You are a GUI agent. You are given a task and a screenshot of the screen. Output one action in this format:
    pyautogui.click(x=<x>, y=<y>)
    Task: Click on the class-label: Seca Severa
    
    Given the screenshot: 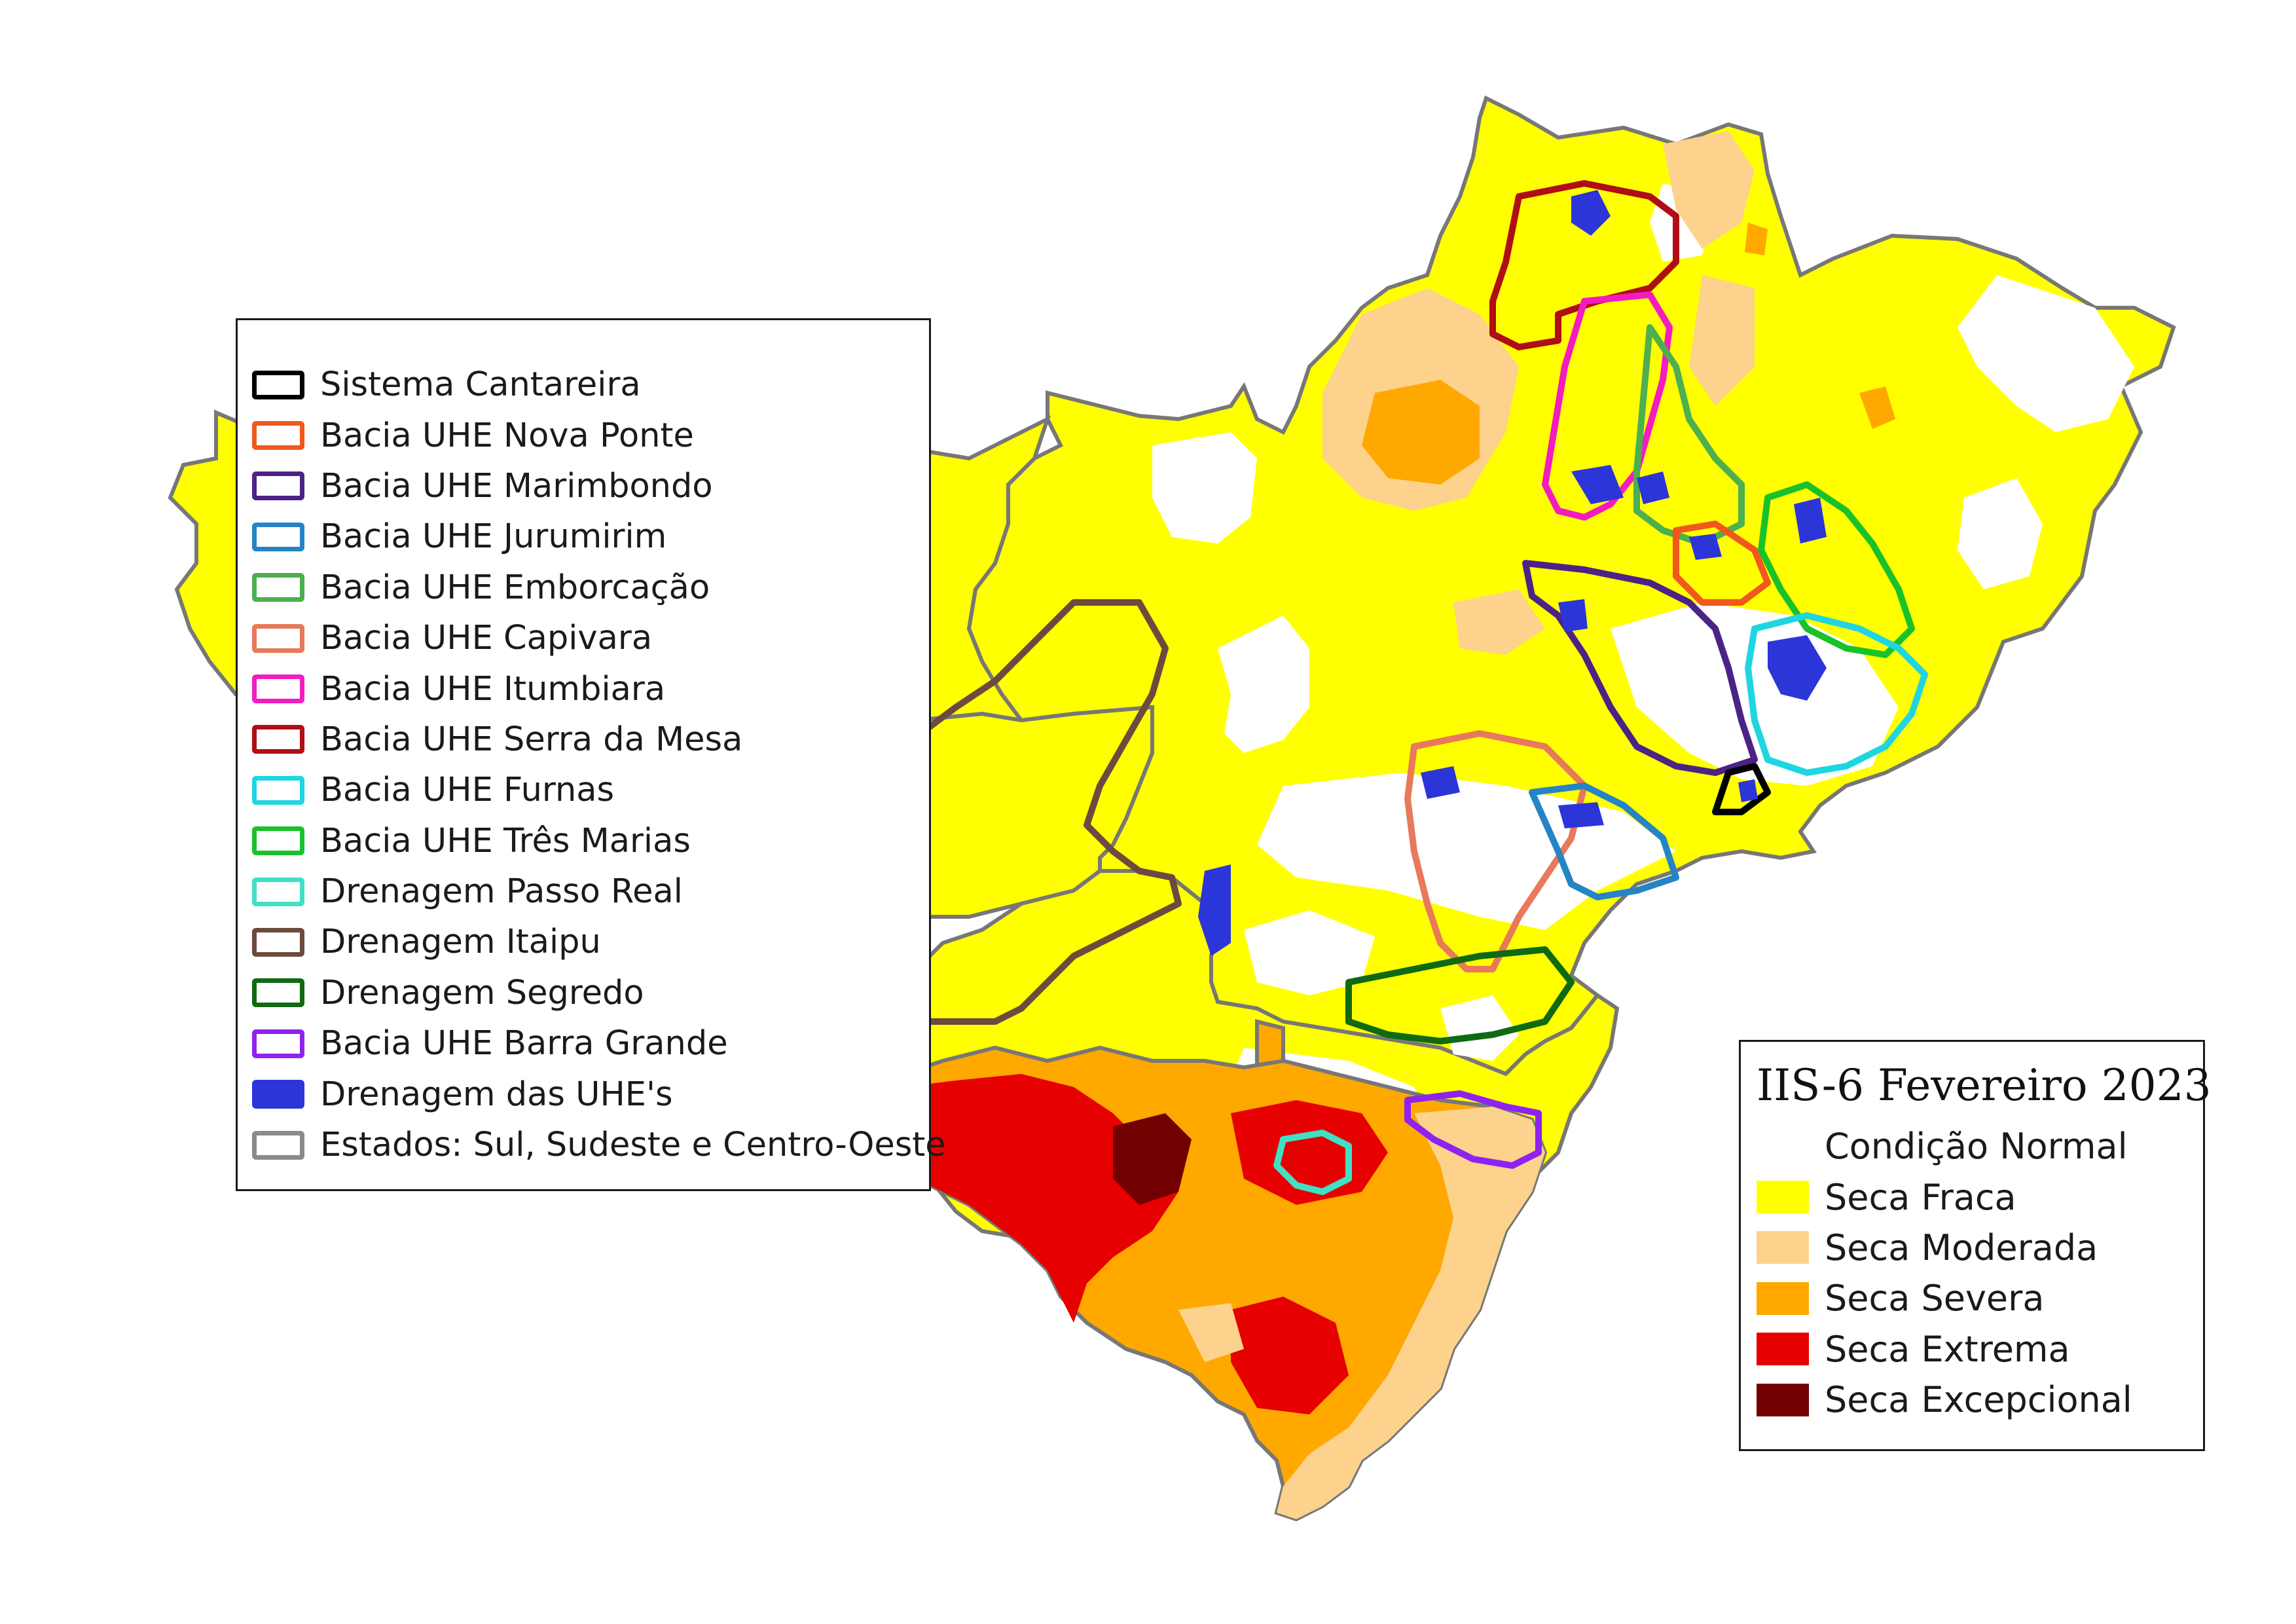 What is the action you would take?
    pyautogui.click(x=1935, y=1299)
    